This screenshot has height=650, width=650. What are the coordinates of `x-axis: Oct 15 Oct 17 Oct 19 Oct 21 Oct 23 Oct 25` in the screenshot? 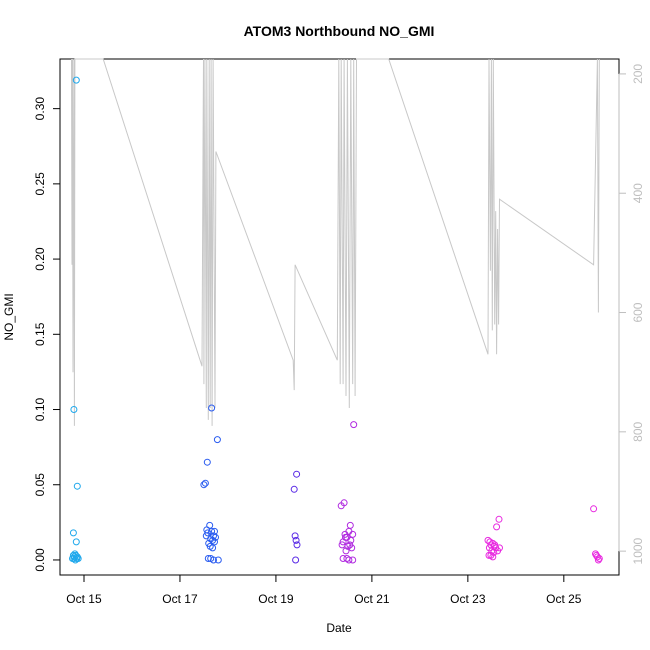 It's located at (324, 590).